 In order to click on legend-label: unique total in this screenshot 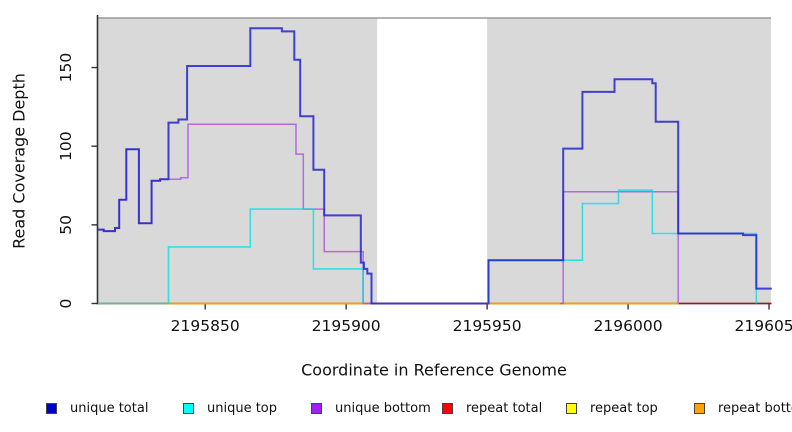, I will do `click(109, 408)`.